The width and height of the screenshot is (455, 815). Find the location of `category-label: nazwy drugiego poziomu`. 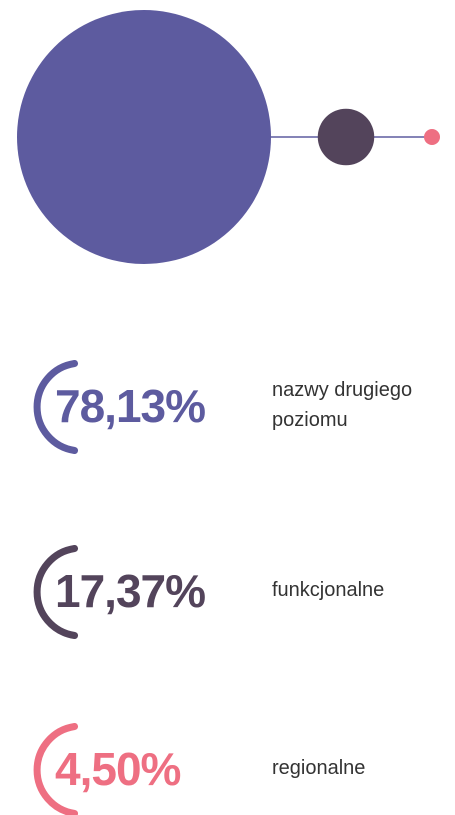

category-label: nazwy drugiego poziomu is located at coordinates (342, 405).